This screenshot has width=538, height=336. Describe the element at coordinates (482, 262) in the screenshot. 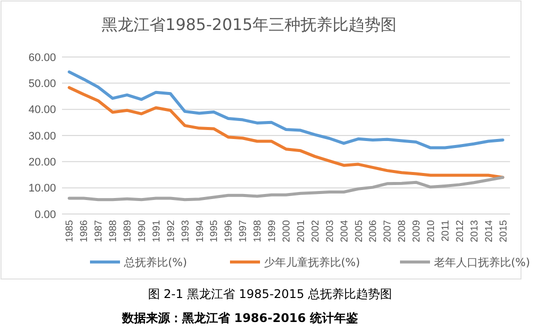

I see `legend-label: 老年人口抚养比(%)` at that location.